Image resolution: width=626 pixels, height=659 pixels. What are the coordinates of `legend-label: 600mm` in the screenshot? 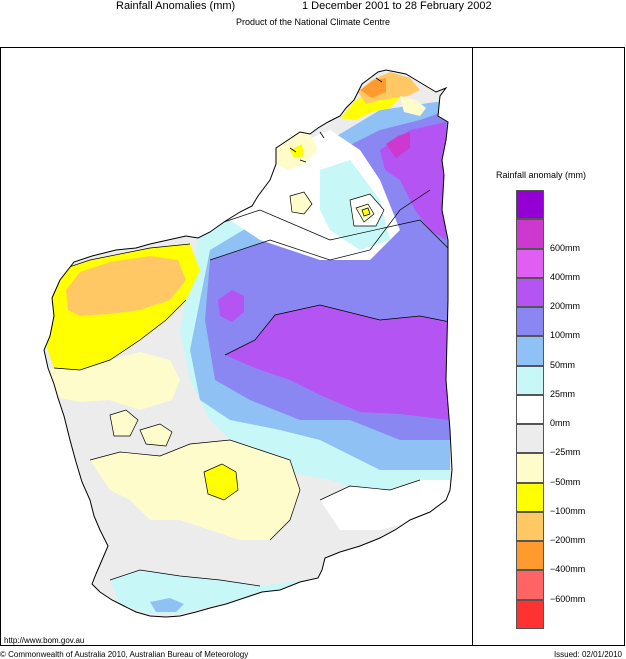 It's located at (565, 247).